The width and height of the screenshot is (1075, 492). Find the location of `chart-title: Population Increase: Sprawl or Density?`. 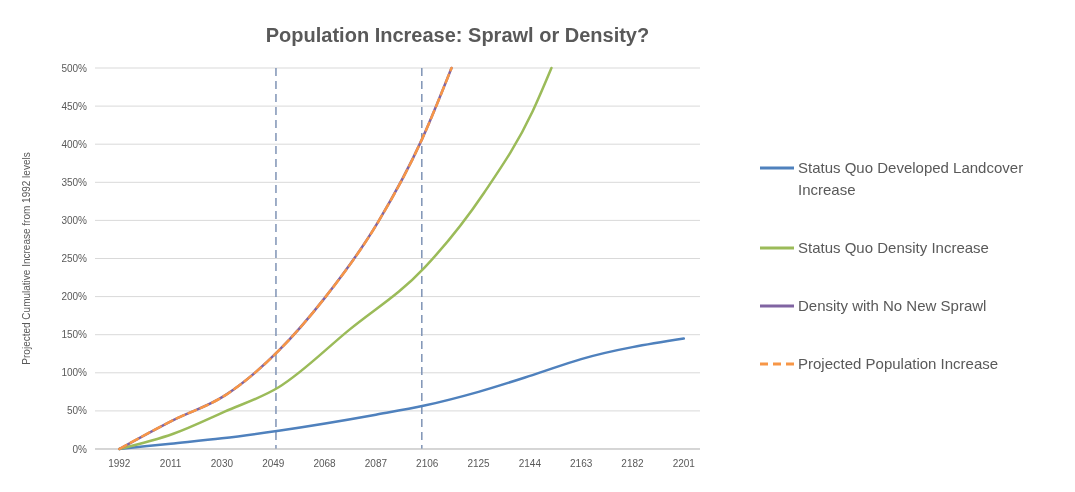

chart-title: Population Increase: Sprawl or Density? is located at coordinates (457, 35).